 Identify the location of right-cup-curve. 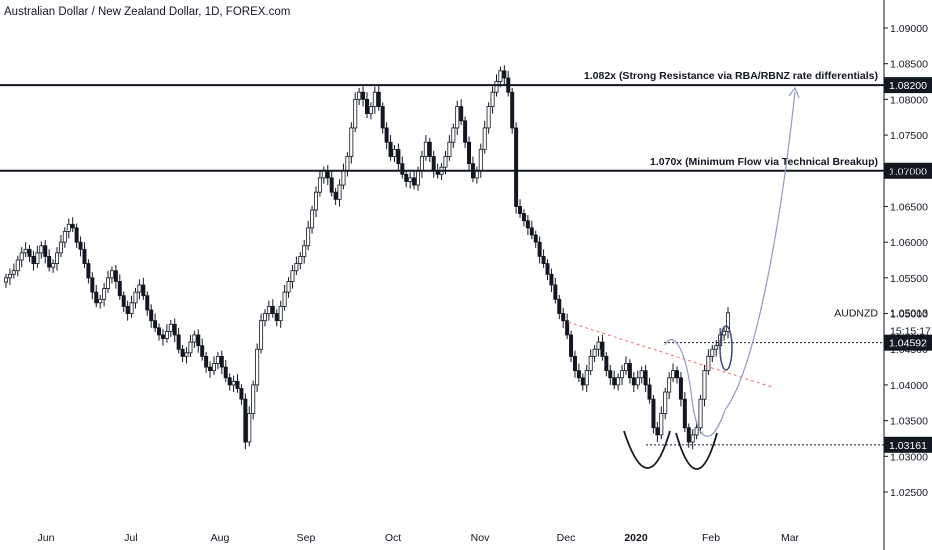
(696, 451).